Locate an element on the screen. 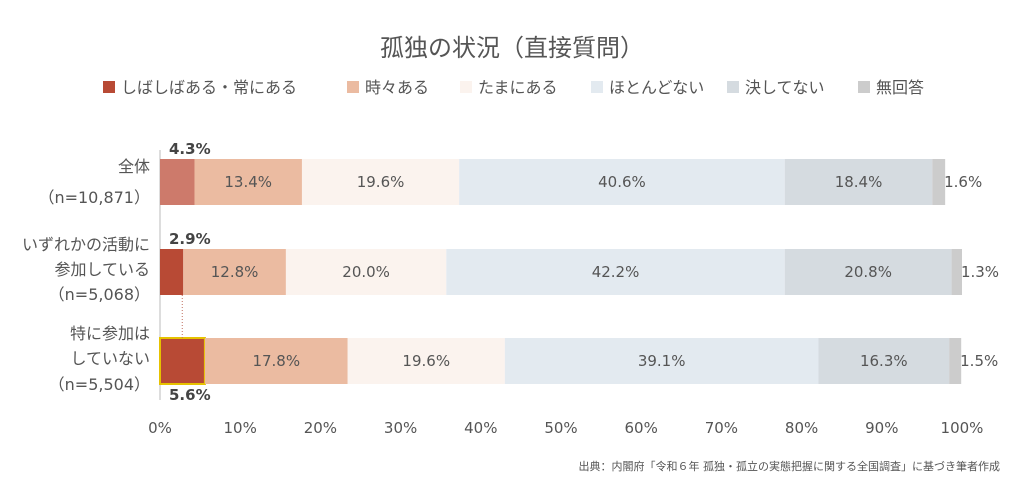 The height and width of the screenshot is (484, 1024). data-label: 12.8% is located at coordinates (235, 272).